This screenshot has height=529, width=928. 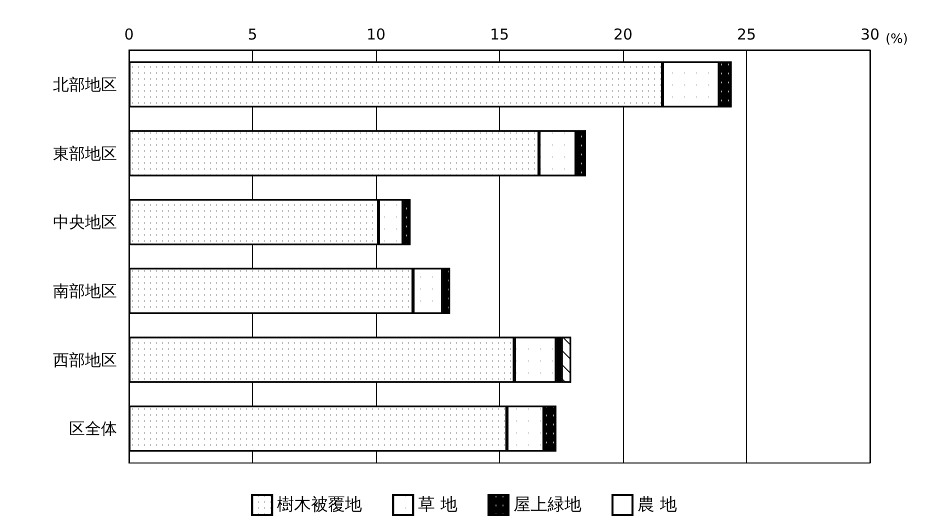 What do you see at coordinates (438, 505) in the screenshot?
I see `legend-label: 草 地` at bounding box center [438, 505].